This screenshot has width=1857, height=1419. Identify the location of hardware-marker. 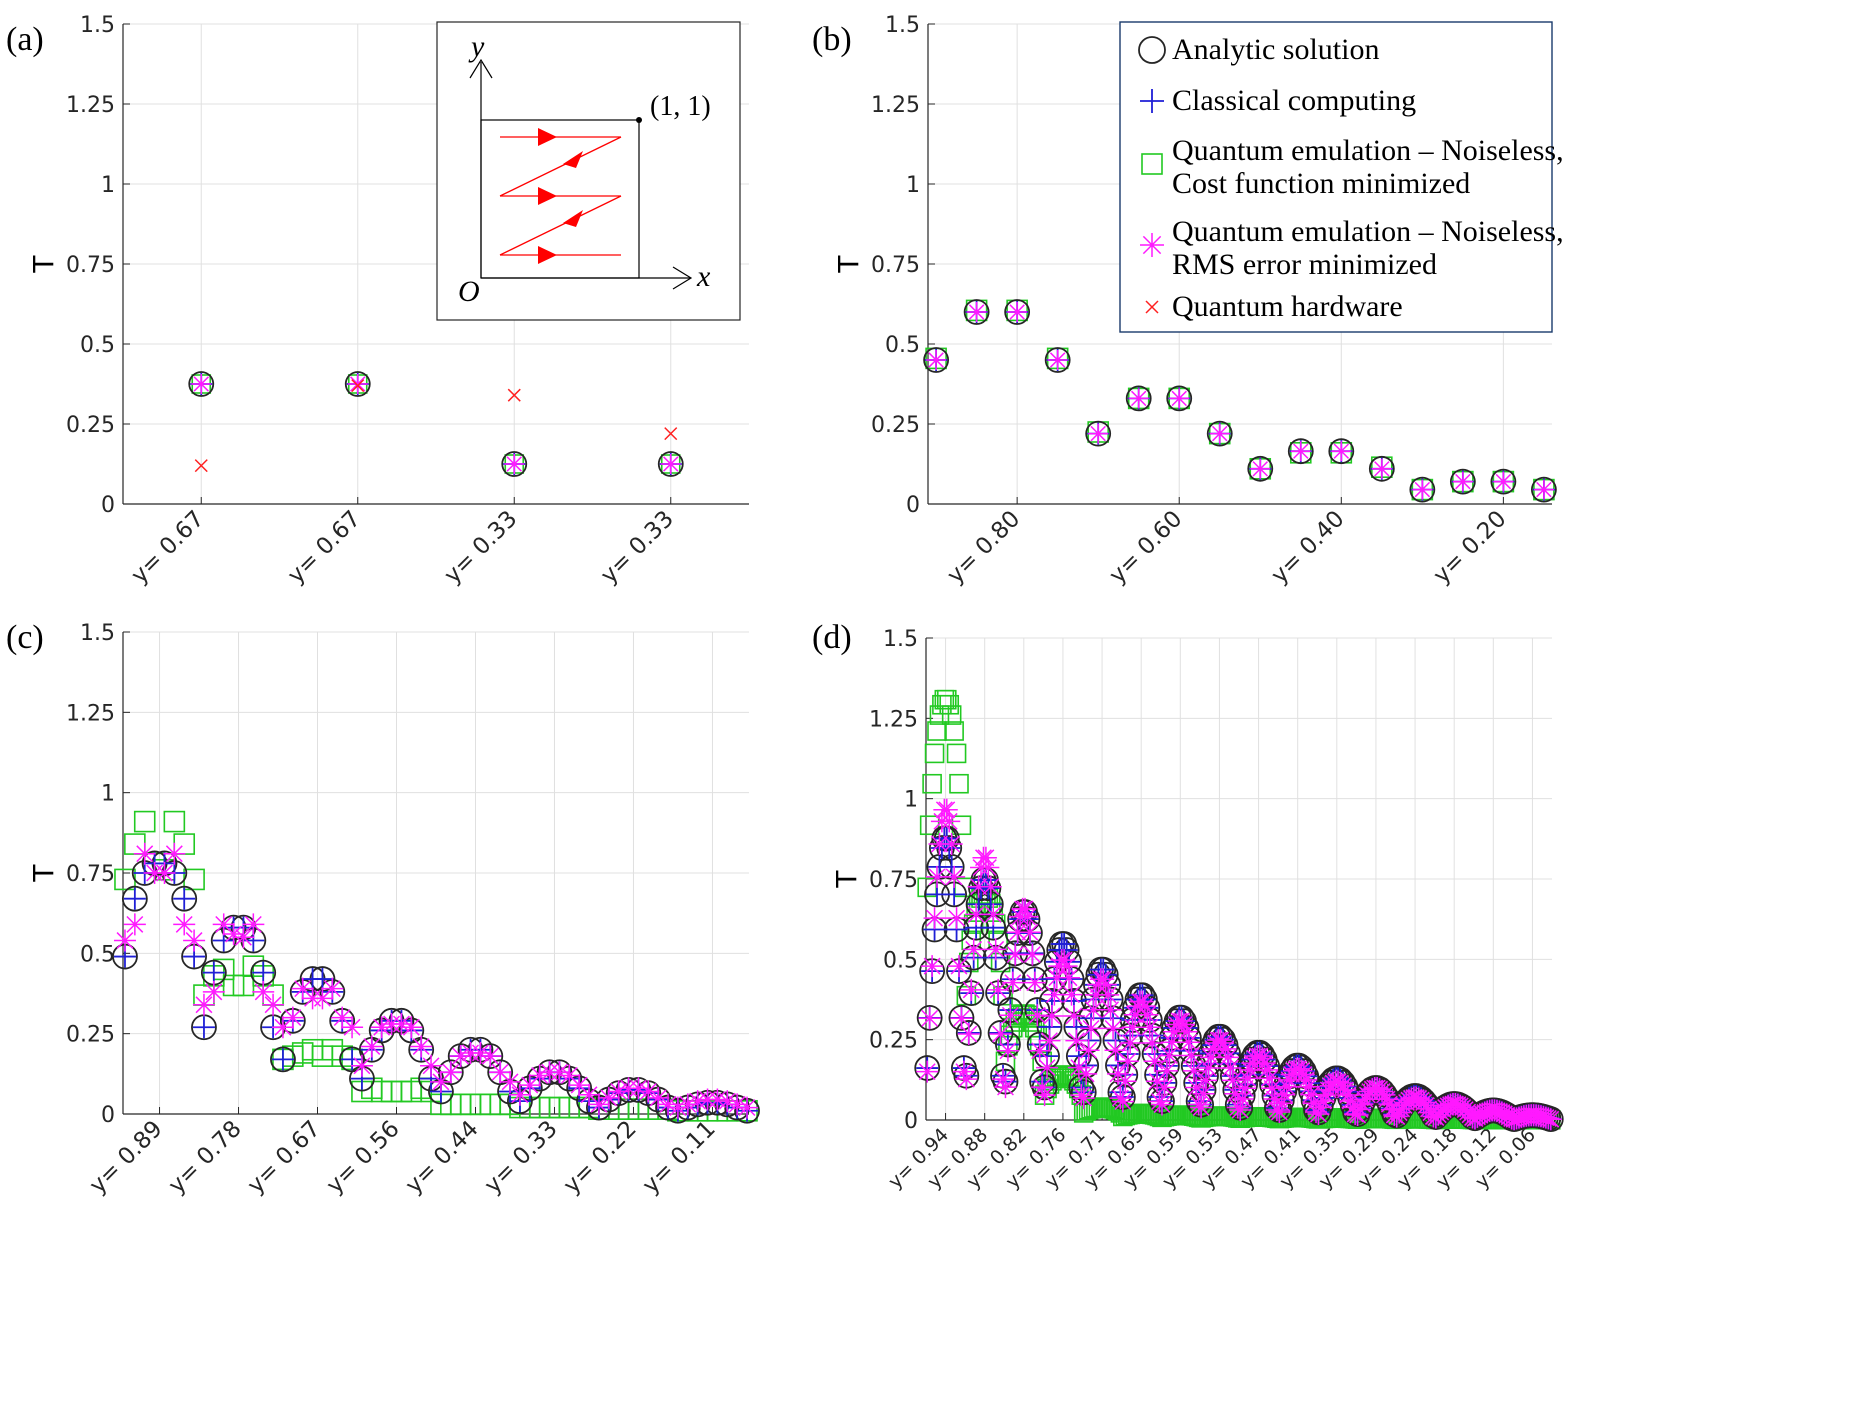
(514, 395).